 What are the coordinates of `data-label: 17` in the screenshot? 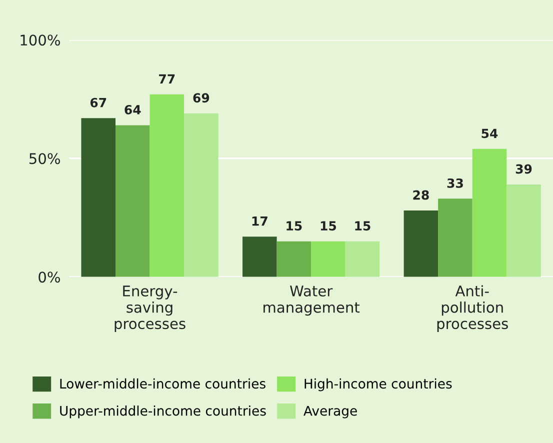 It's located at (260, 221).